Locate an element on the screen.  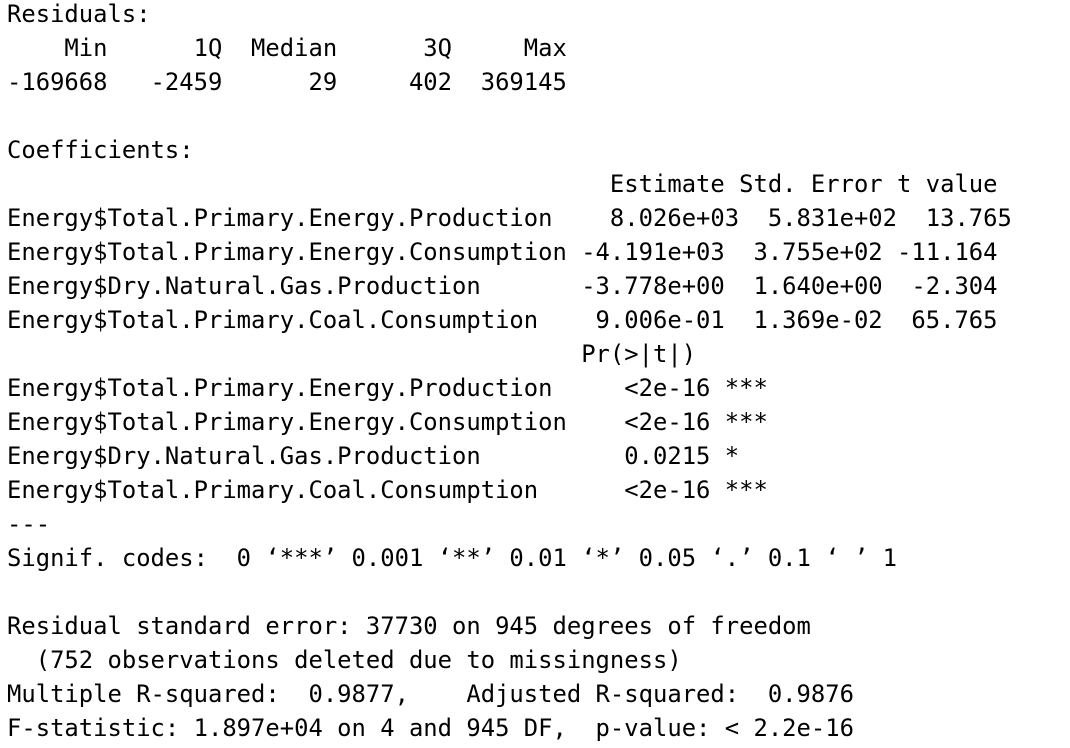
output-line: -169668 -2459 29 402 369145 is located at coordinates (287, 82).